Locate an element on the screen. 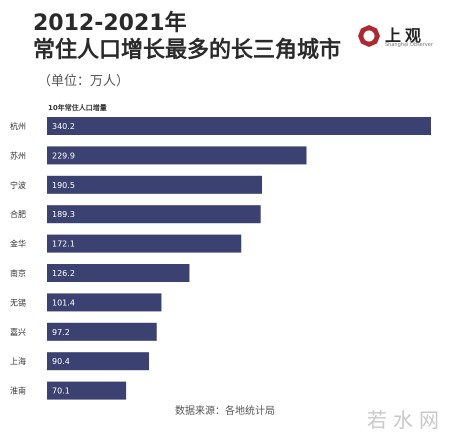 The width and height of the screenshot is (450, 435). data-label: 126.2 is located at coordinates (63, 273).